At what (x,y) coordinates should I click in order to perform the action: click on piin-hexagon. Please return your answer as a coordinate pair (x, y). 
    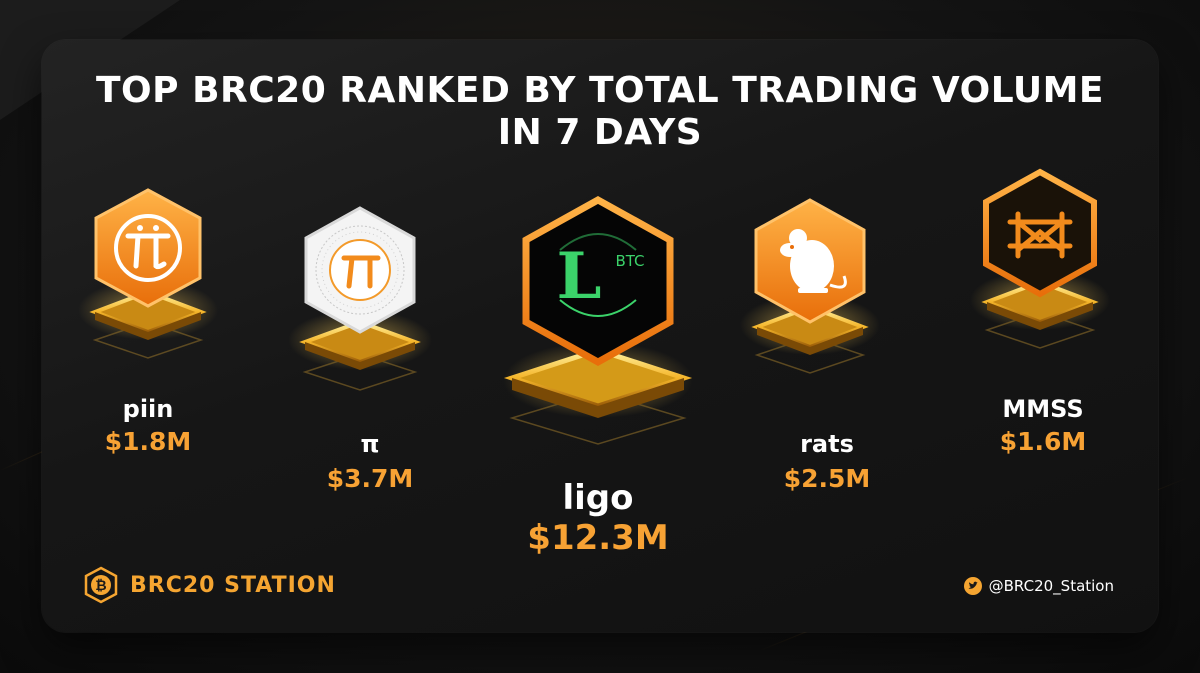
    Looking at the image, I should click on (148, 248).